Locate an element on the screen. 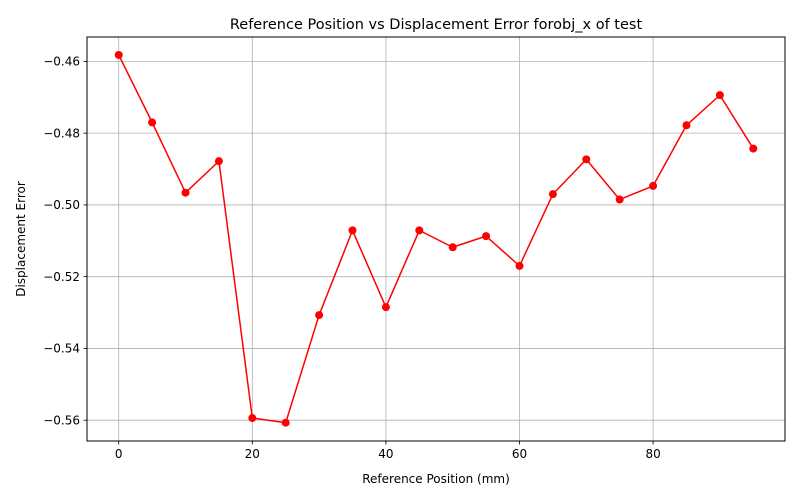 Image resolution: width=800 pixels, height=500 pixels. x-tick-label: 40 is located at coordinates (385, 454).